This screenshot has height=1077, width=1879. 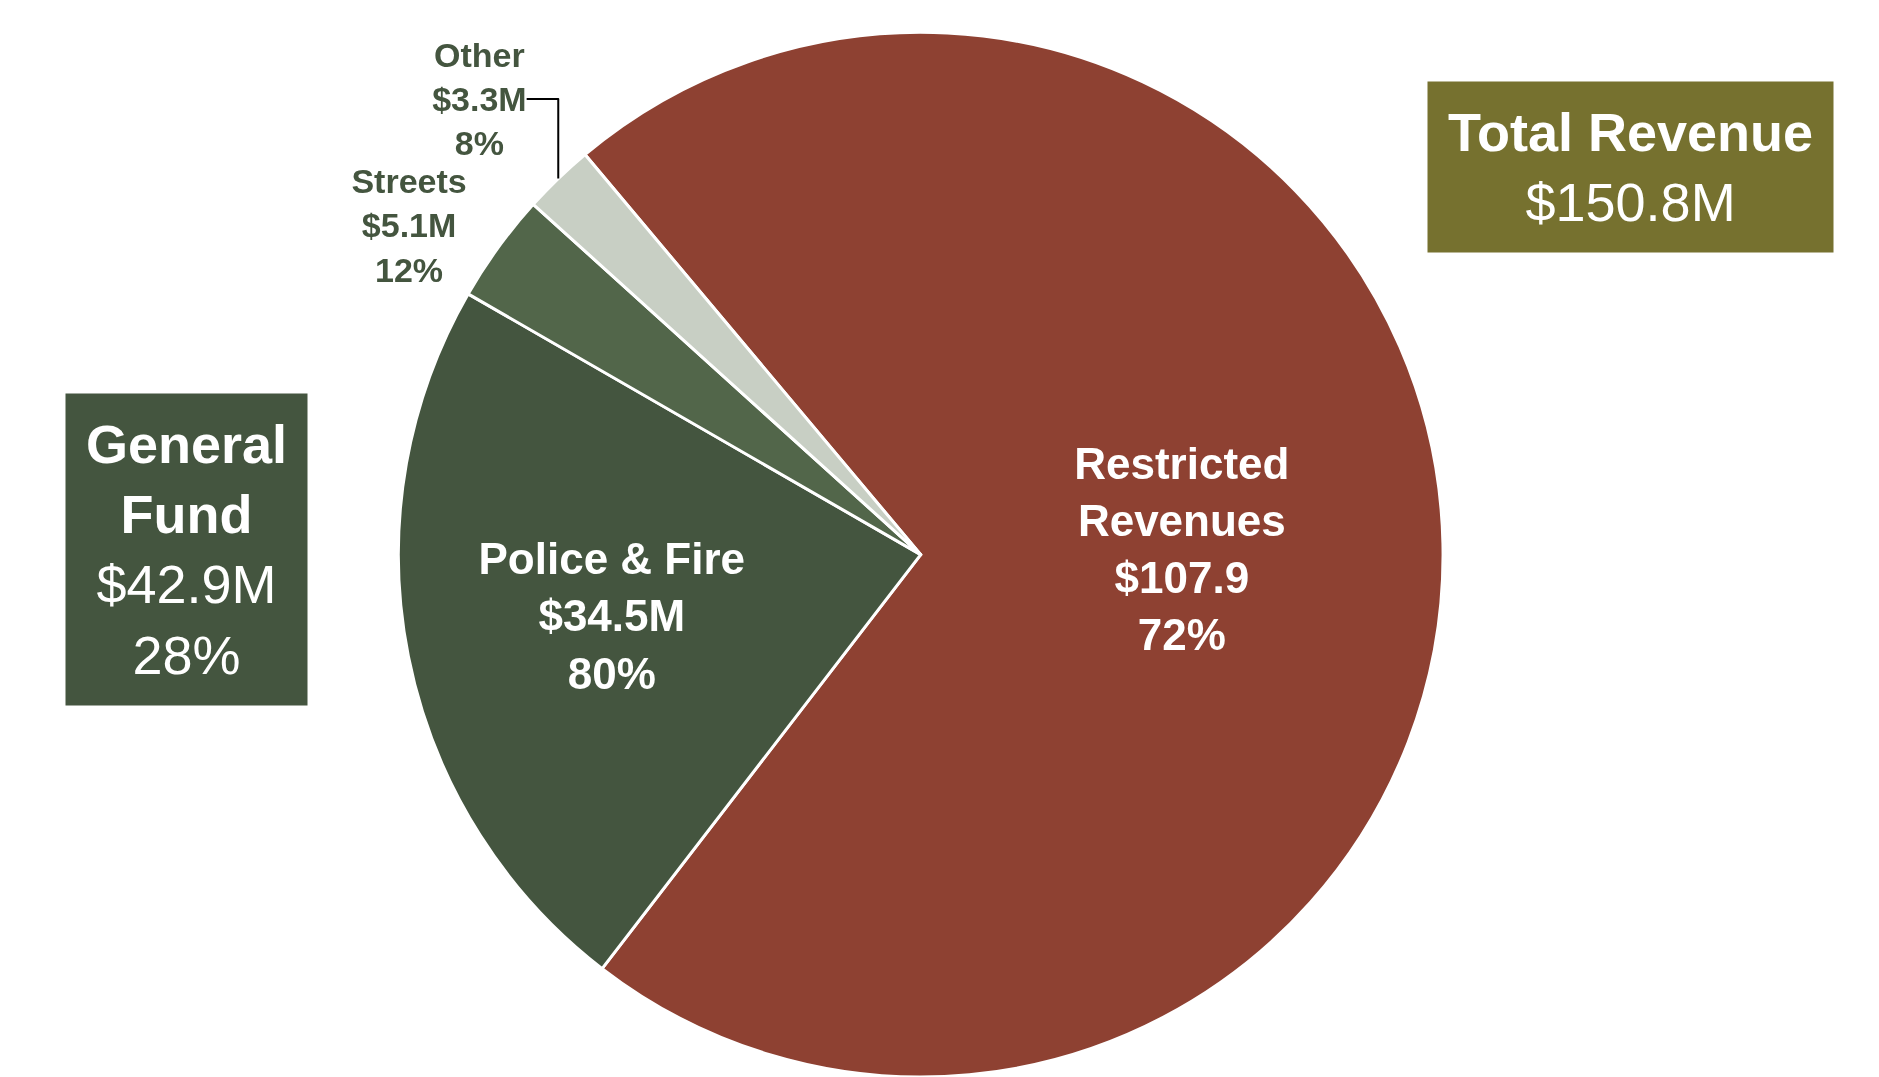 What do you see at coordinates (479, 143) in the screenshot?
I see `text: 8%` at bounding box center [479, 143].